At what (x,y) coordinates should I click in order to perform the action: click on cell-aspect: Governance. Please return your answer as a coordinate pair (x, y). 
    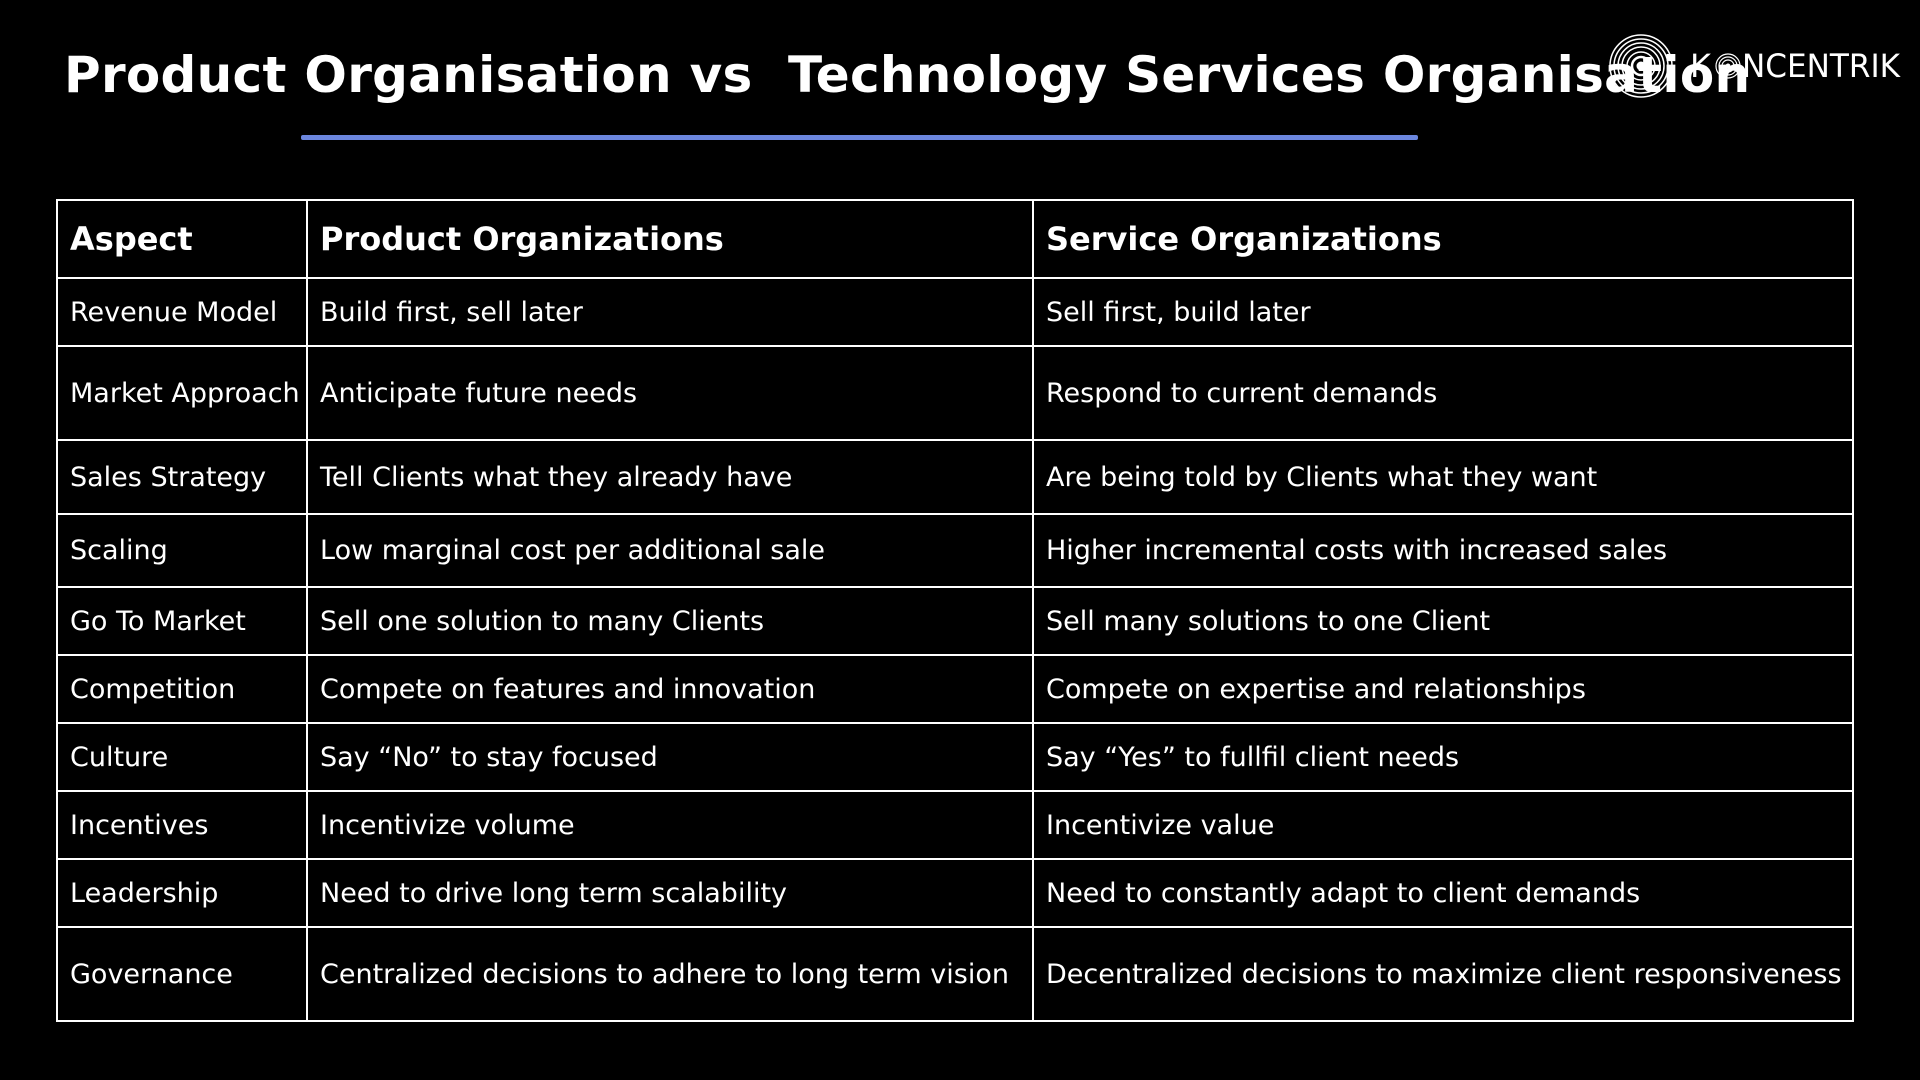
    Looking at the image, I should click on (182, 974).